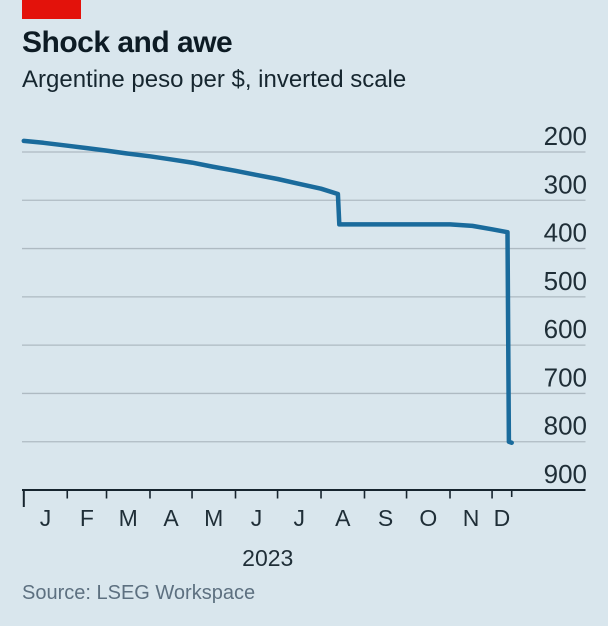 The height and width of the screenshot is (626, 608). Describe the element at coordinates (127, 42) in the screenshot. I see `chart-title: Shock and awe` at that location.